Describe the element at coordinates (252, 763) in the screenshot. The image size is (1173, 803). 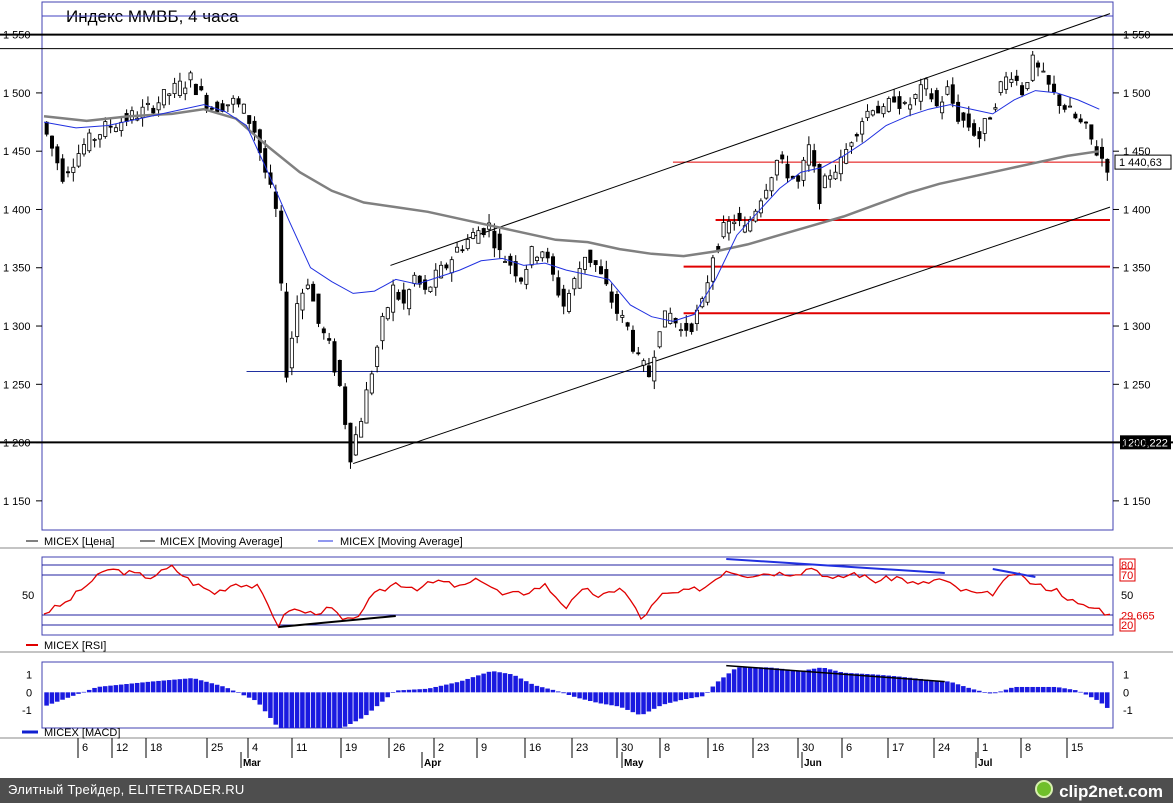
I see `x-month-label: Mar` at that location.